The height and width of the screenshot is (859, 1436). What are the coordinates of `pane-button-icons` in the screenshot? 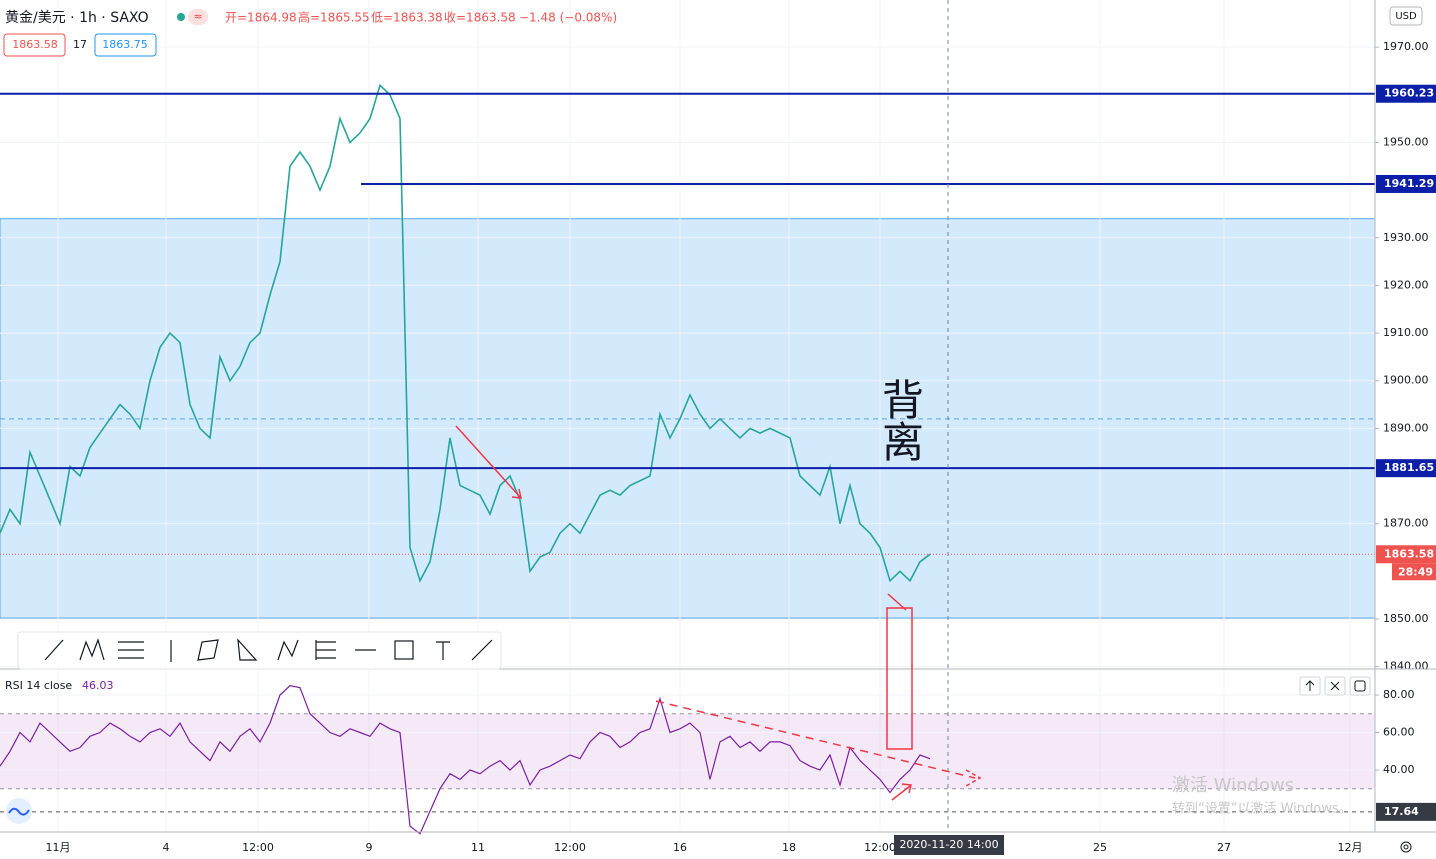 It's located at (1335, 686).